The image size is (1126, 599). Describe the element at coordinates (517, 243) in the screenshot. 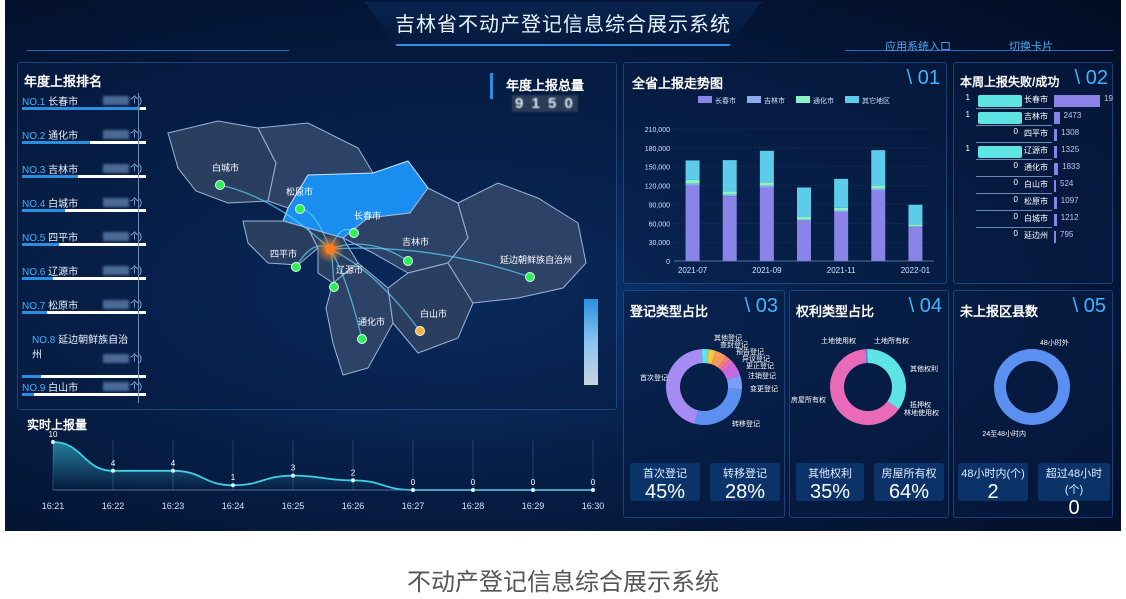

I see `region-yanbian` at that location.